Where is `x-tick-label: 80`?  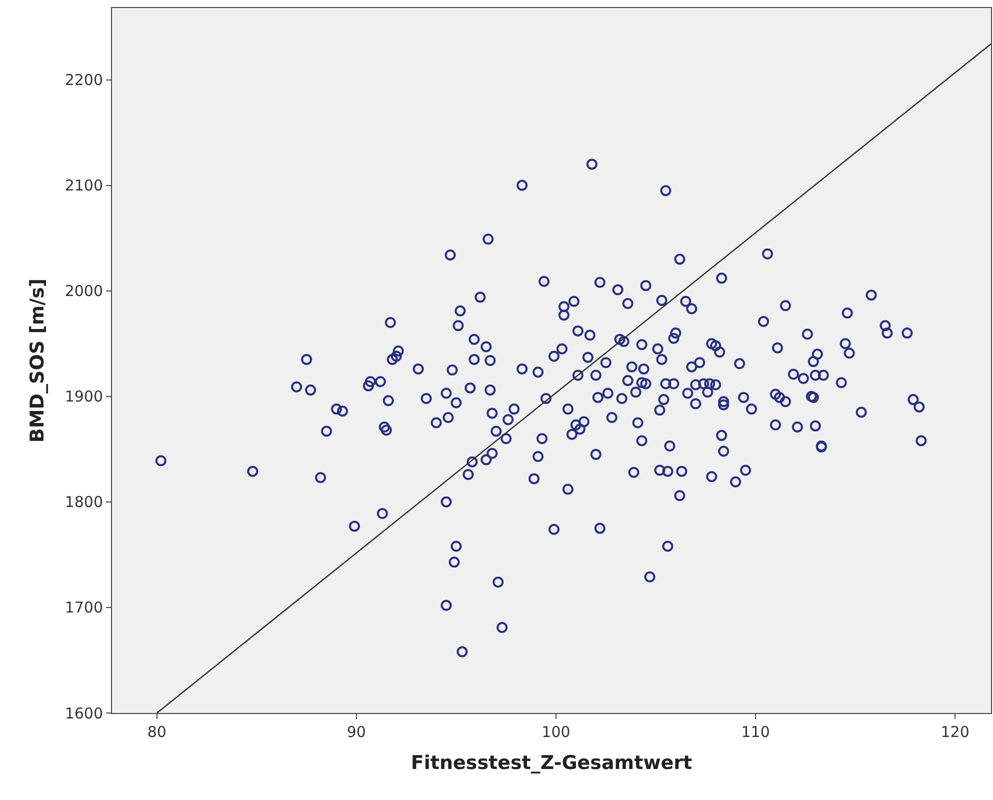 x-tick-label: 80 is located at coordinates (156, 732).